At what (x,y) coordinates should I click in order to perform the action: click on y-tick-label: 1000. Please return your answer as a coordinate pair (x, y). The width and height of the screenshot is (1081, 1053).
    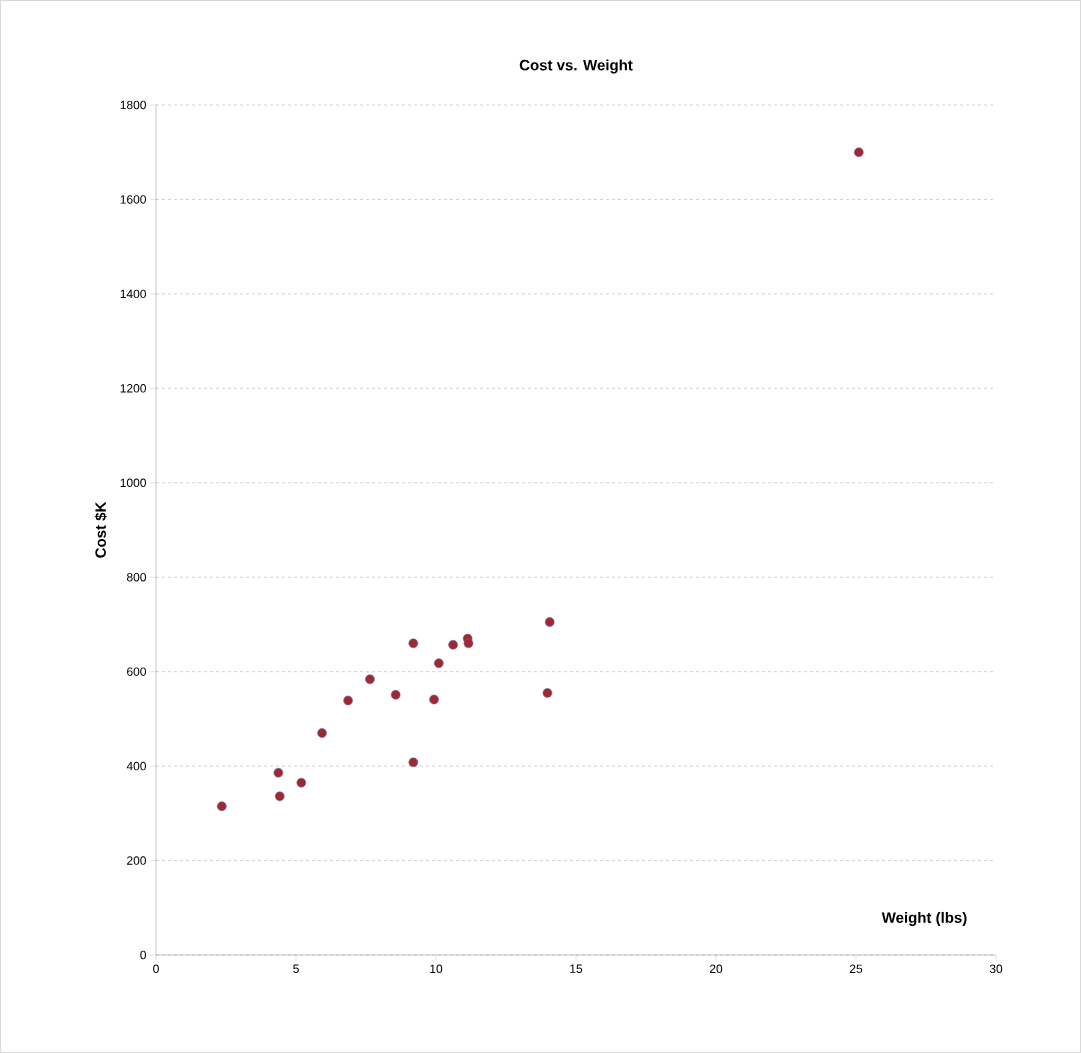
    Looking at the image, I should click on (133, 483).